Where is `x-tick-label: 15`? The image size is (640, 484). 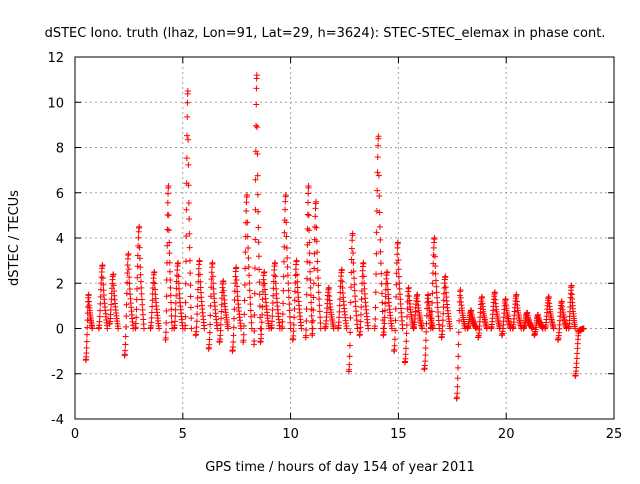 x-tick-label: 15 is located at coordinates (398, 434).